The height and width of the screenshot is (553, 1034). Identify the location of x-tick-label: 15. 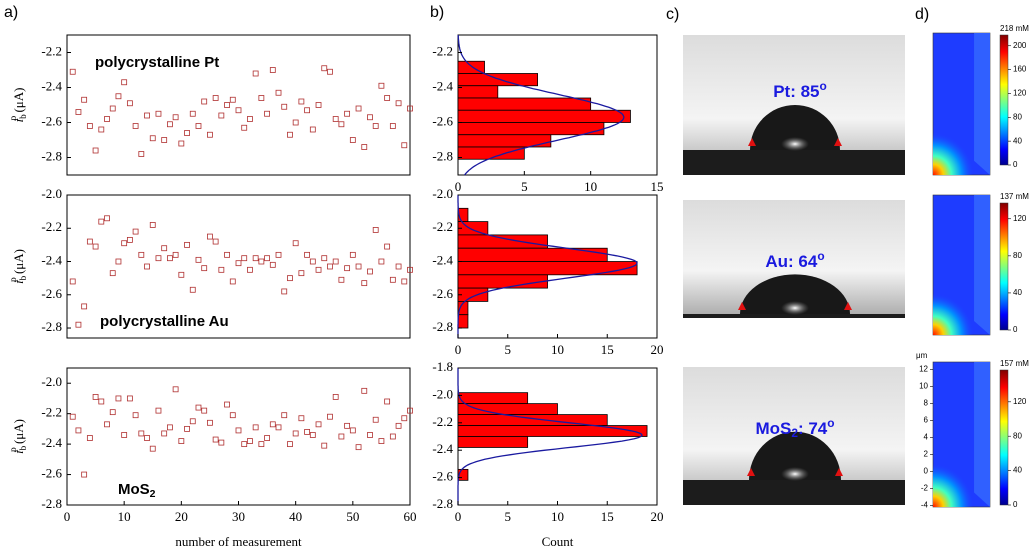
(657, 186).